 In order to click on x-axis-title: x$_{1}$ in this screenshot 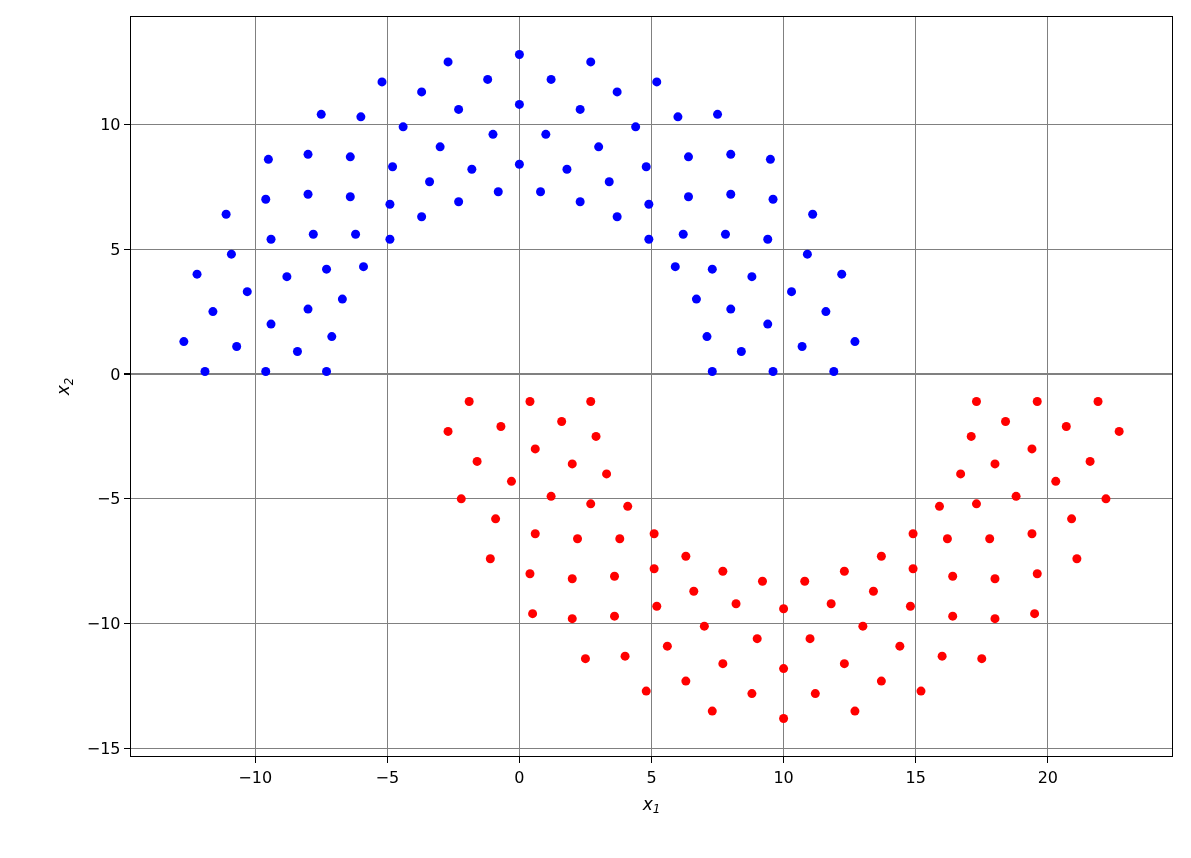, I will do `click(651, 805)`.